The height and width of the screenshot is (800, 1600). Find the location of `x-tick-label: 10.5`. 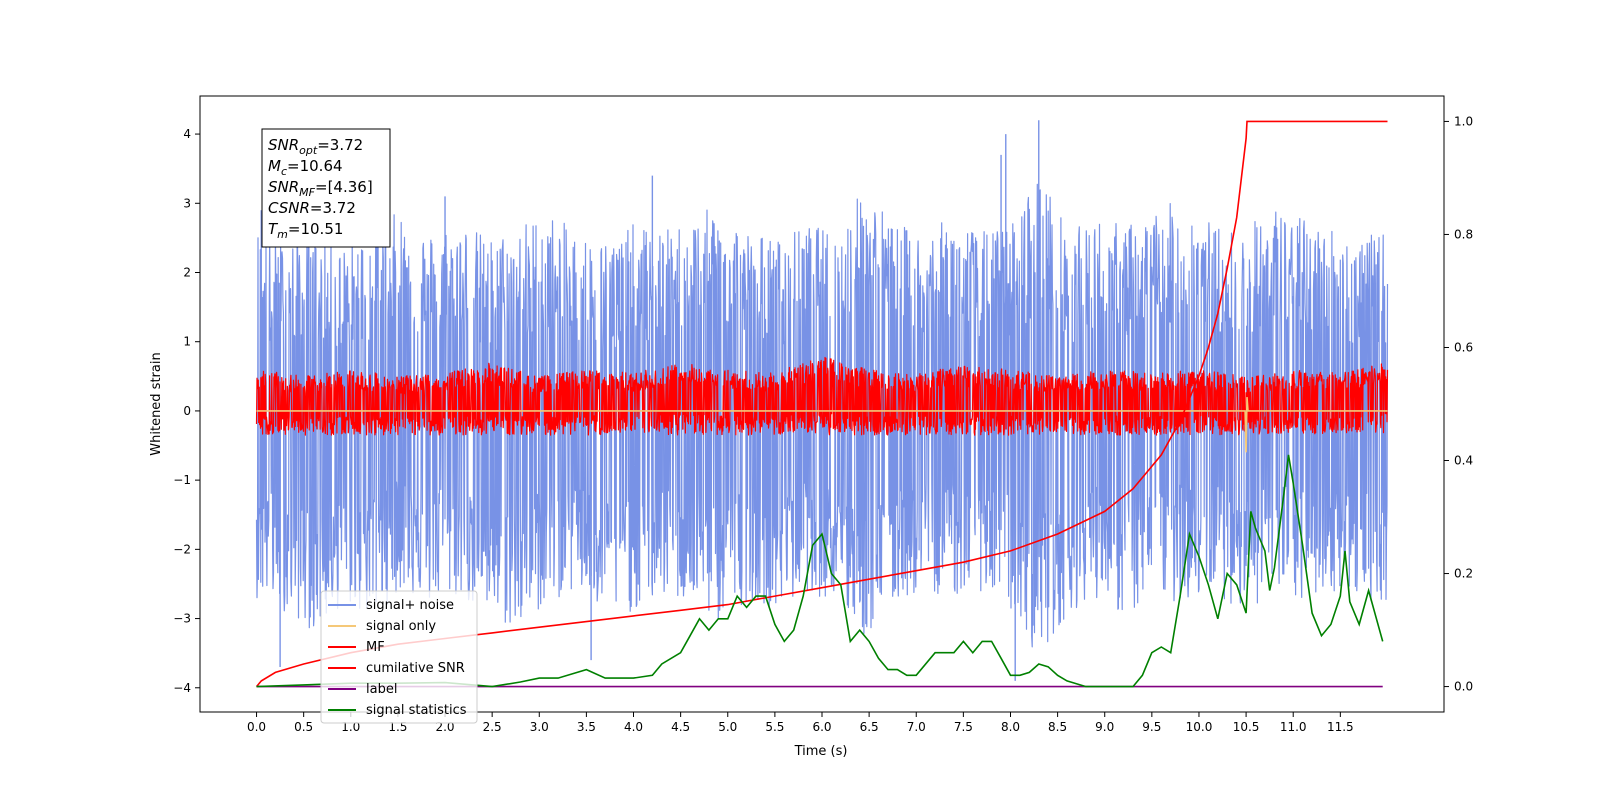

x-tick-label: 10.5 is located at coordinates (1246, 727).